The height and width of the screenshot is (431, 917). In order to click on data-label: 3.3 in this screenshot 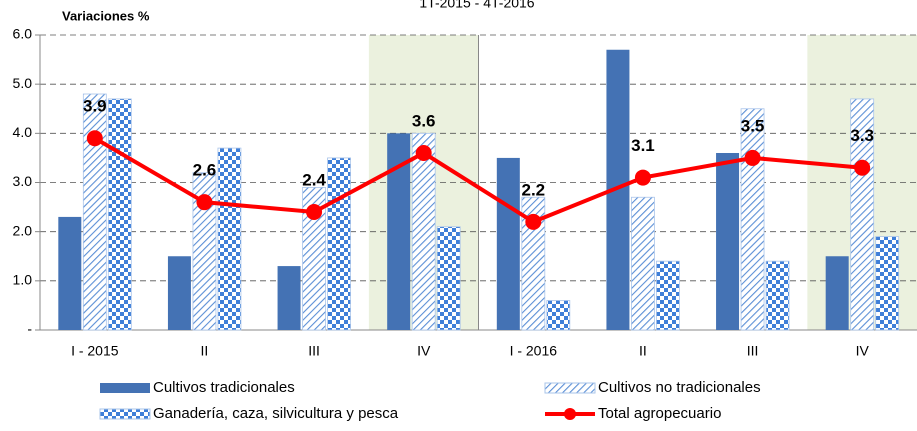, I will do `click(862, 135)`.